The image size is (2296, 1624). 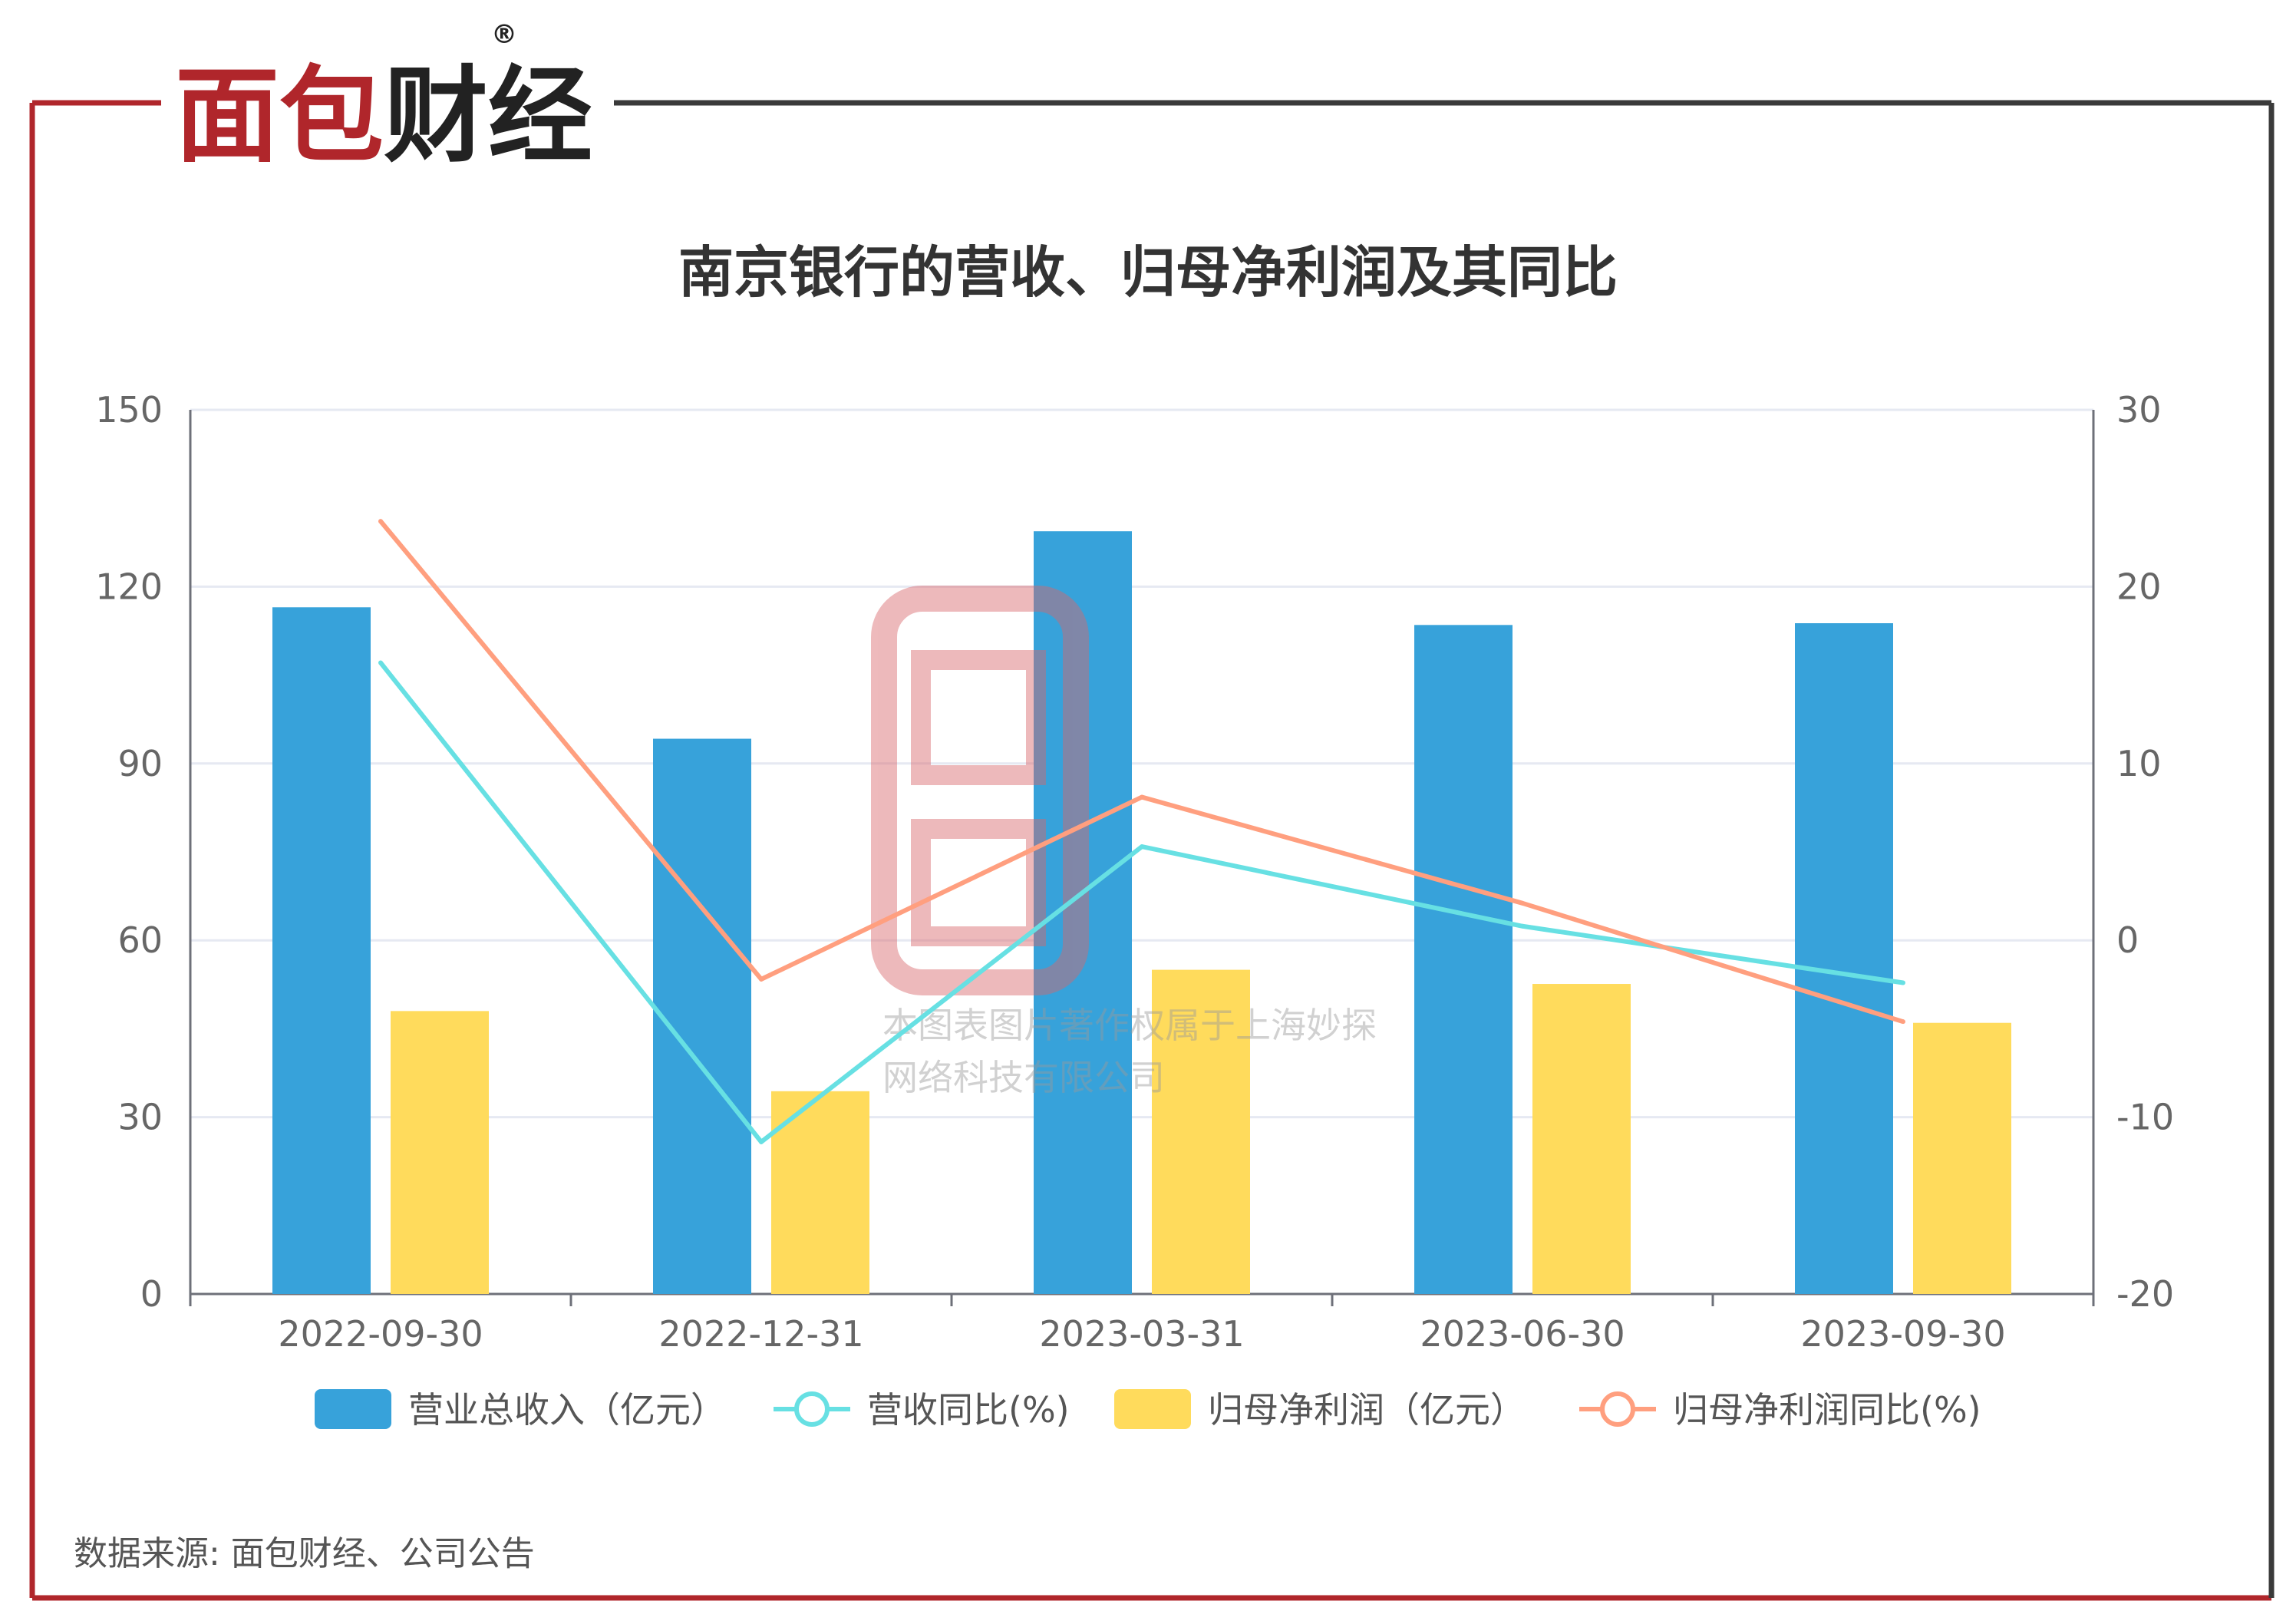 I want to click on x-tick-label: 2023-03-31, so click(x=1141, y=1334).